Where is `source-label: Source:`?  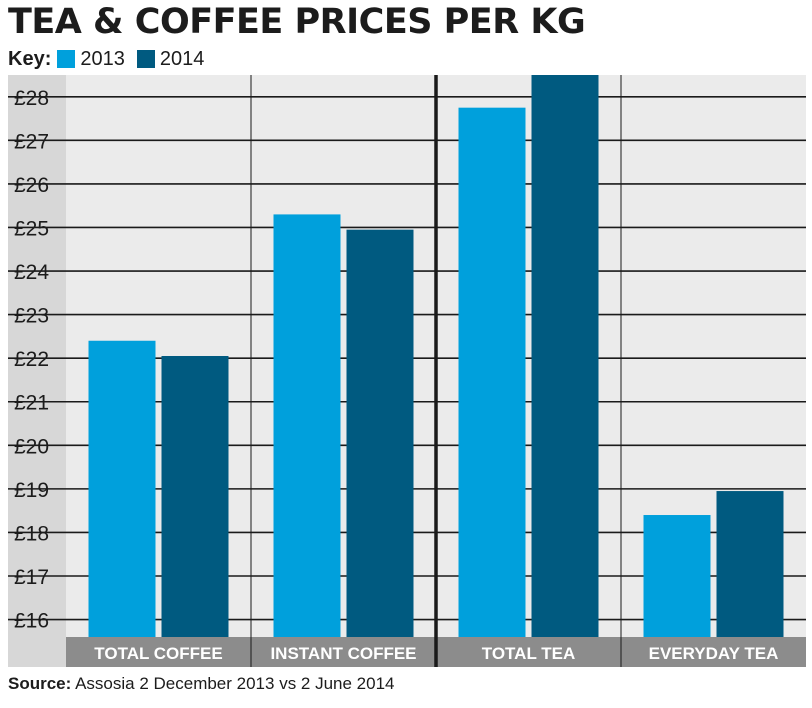 source-label: Source: is located at coordinates (40, 683).